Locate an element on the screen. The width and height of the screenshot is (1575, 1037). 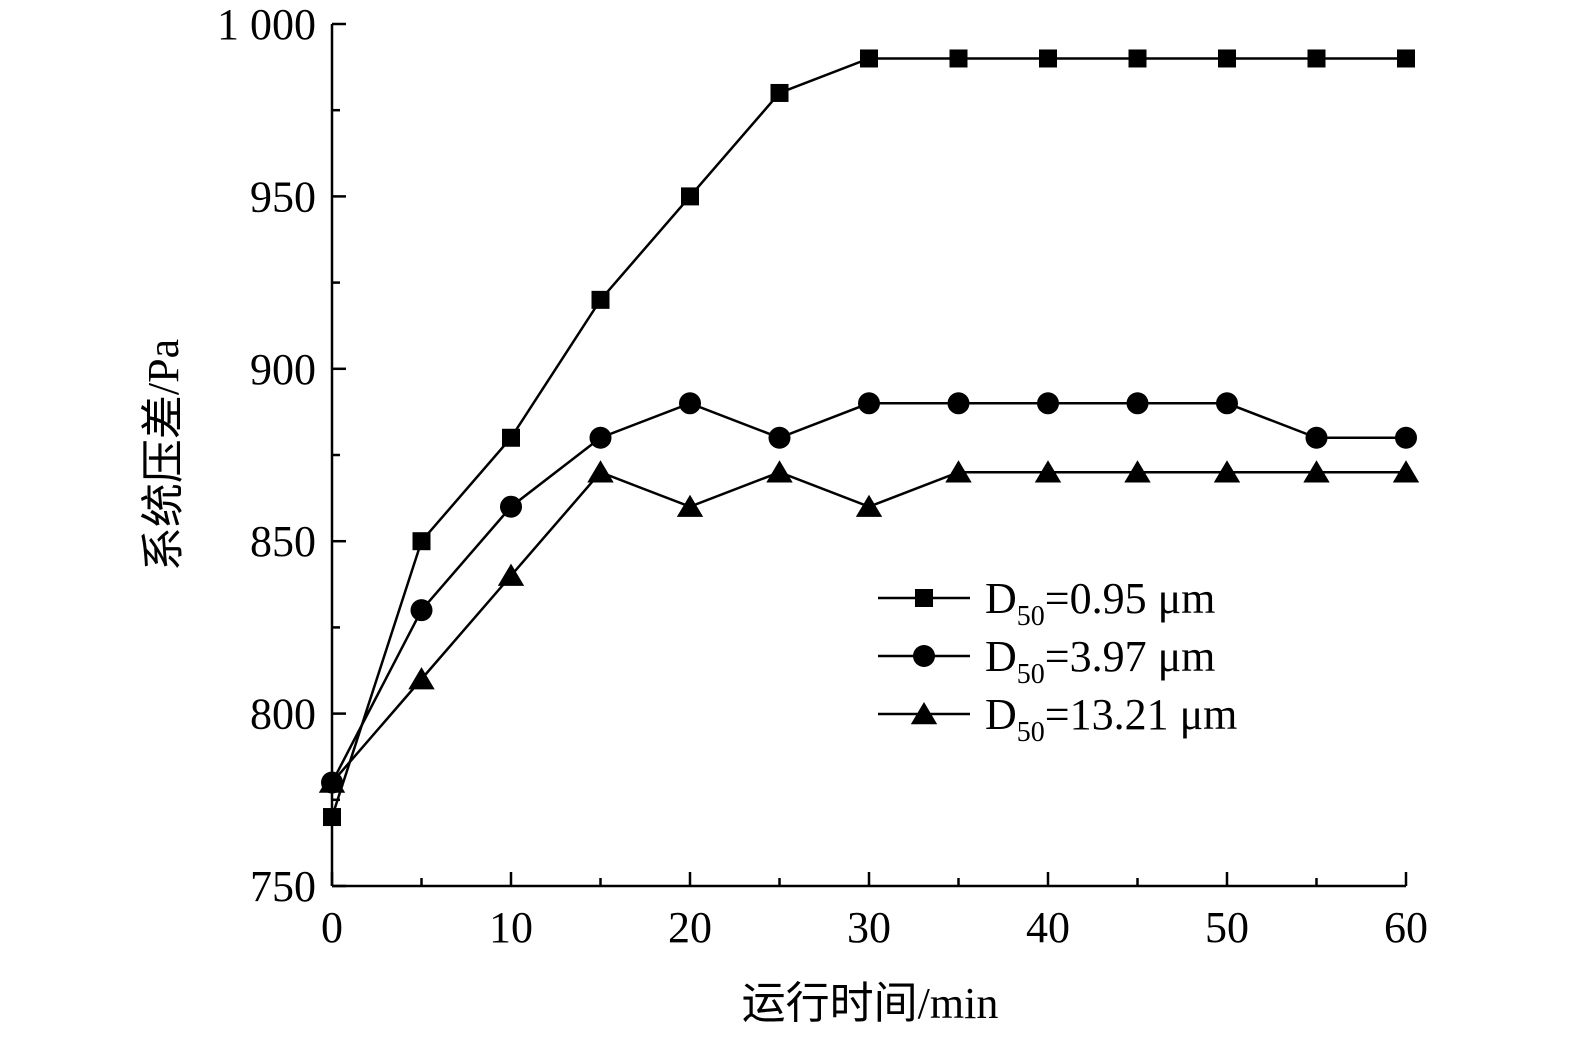
x-tick-label: 20 is located at coordinates (690, 927).